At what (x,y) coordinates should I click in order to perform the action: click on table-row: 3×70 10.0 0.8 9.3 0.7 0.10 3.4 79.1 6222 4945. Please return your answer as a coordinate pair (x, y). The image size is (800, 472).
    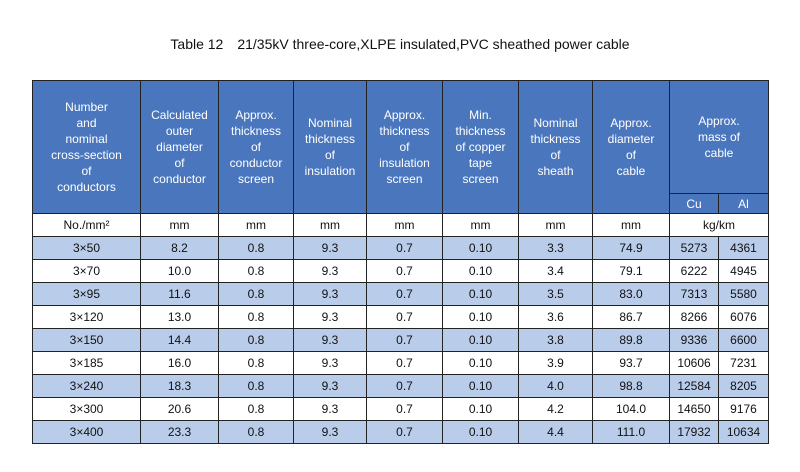
    Looking at the image, I should click on (401, 271).